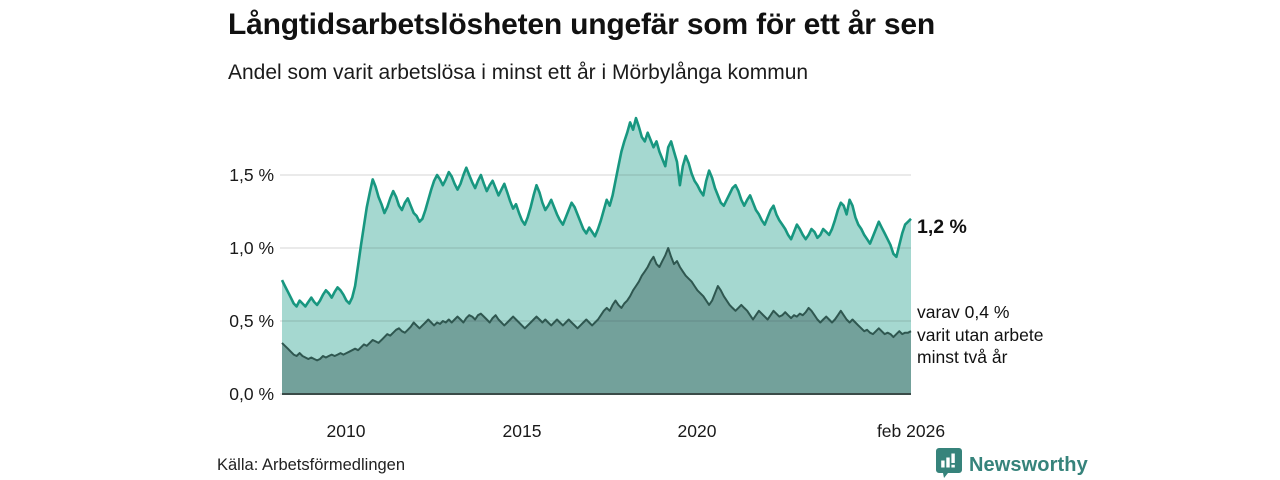  Describe the element at coordinates (251, 321) in the screenshot. I see `y-axis-tick-label: 0,5 %` at that location.